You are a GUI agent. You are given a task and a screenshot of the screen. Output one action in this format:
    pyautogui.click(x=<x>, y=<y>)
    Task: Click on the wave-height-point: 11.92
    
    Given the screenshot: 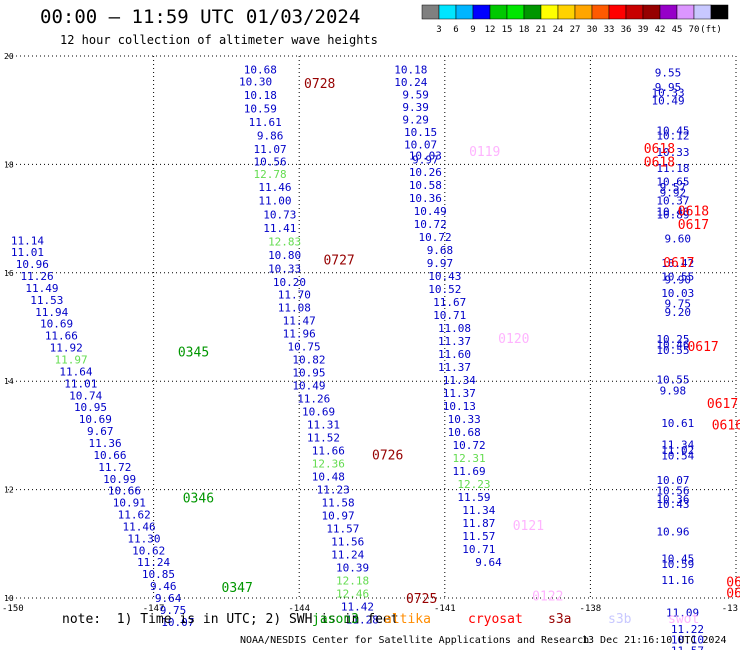 What is the action you would take?
    pyautogui.click(x=66, y=348)
    